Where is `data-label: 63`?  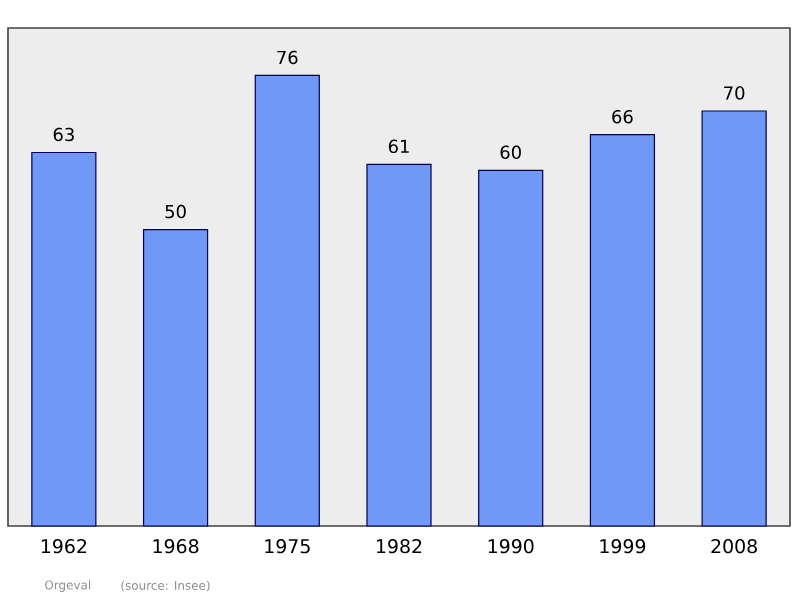 data-label: 63 is located at coordinates (63, 134).